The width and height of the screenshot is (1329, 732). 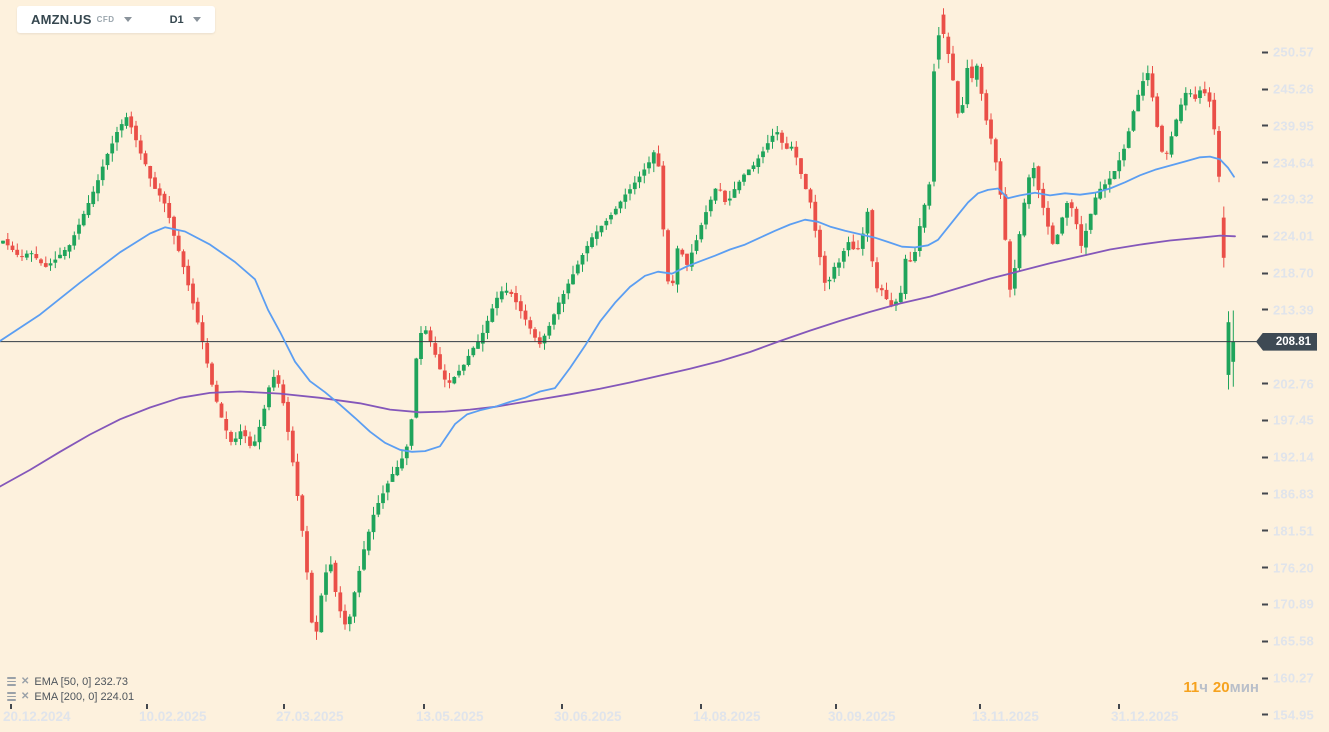 What do you see at coordinates (1288, 125) in the screenshot?
I see `price-tick: 239.95` at bounding box center [1288, 125].